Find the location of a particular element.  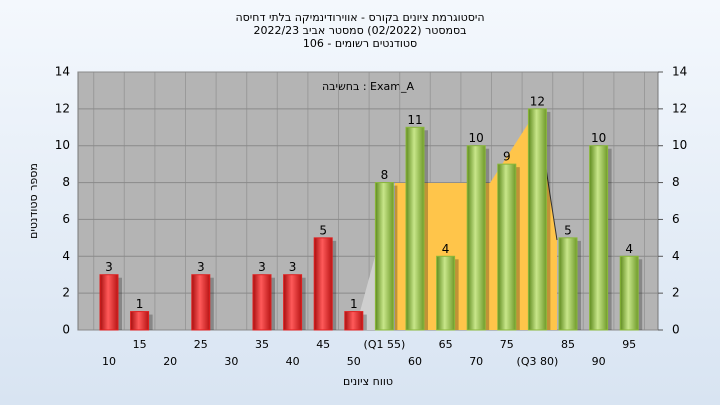

chart-subtitle: בסמסטר (02/2022) סמסטר אביב 2022/23 is located at coordinates (359, 30).